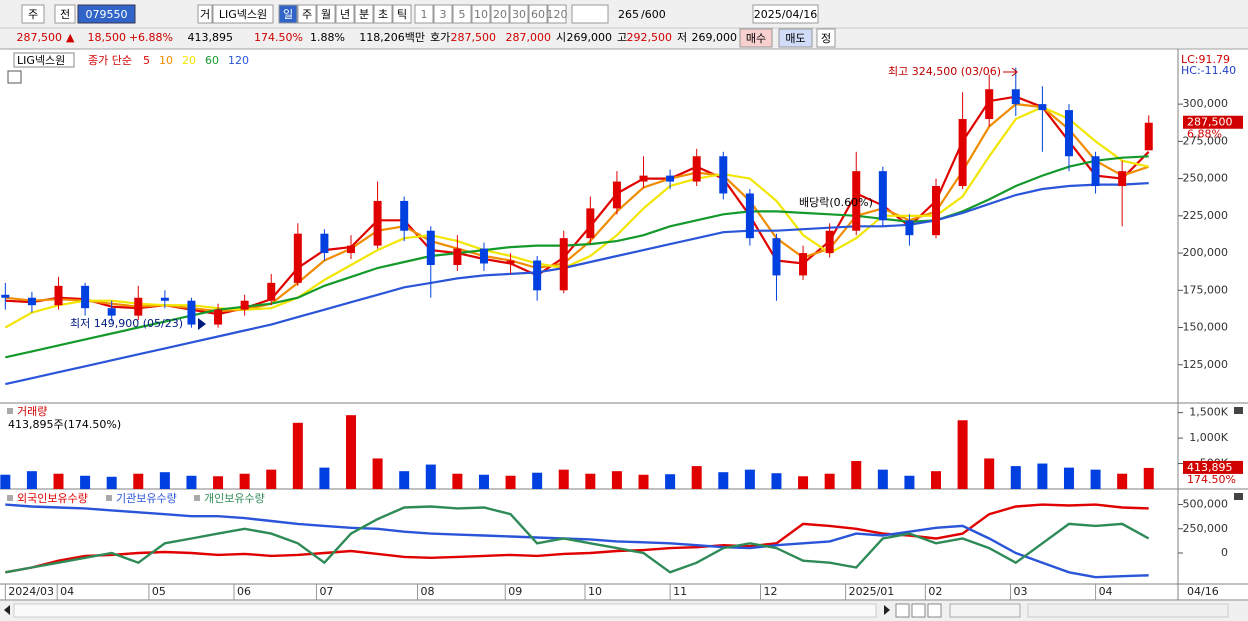  Describe the element at coordinates (836, 202) in the screenshot. I see `annotation: 배당락(0.60%)` at that location.